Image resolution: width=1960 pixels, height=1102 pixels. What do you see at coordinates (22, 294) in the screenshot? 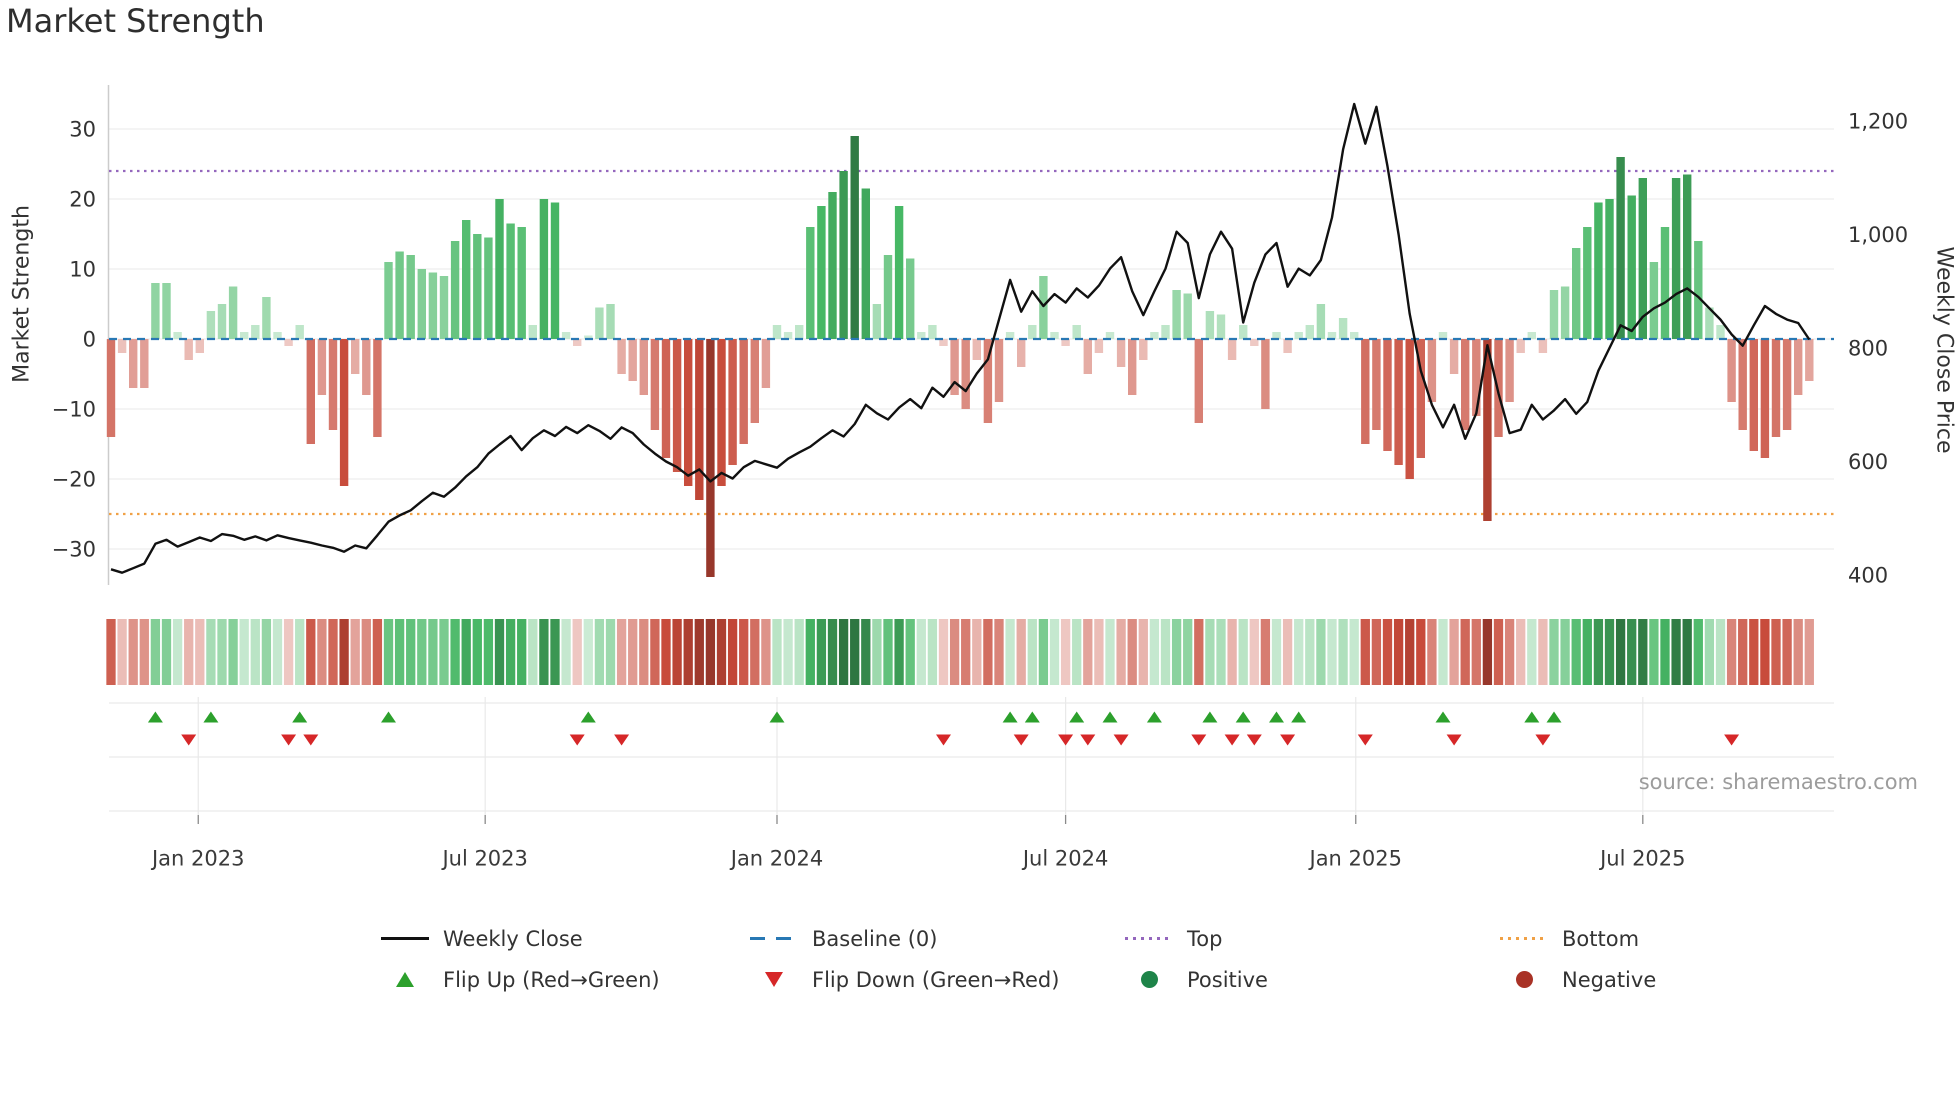
I see `left-axis-title: Market Strength` at bounding box center [22, 294].